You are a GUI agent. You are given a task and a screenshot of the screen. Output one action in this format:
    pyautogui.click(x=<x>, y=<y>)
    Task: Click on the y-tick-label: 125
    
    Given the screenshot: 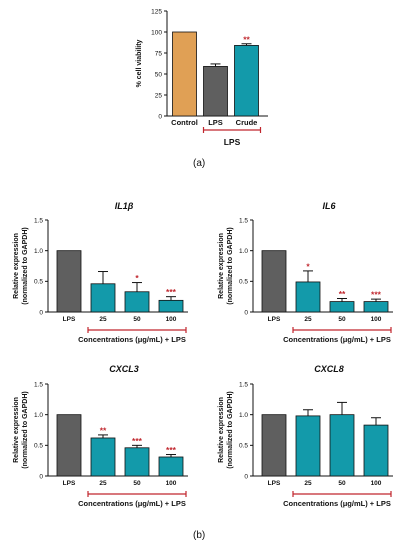 What is the action you would take?
    pyautogui.click(x=156, y=11)
    